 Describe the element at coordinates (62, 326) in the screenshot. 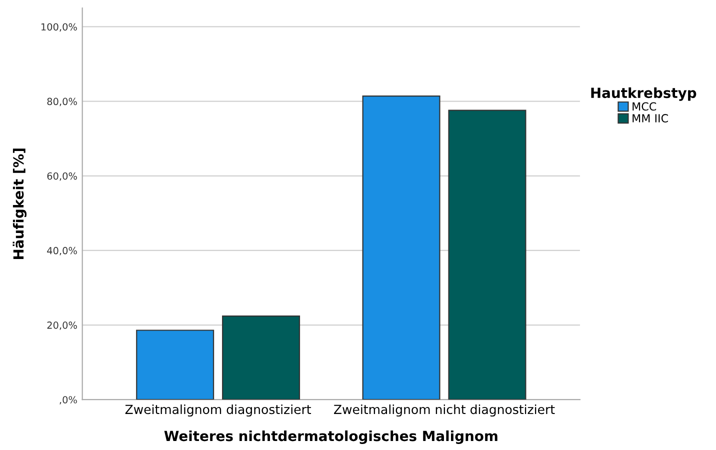

I see `y-tick-label: 20,0%` at that location.